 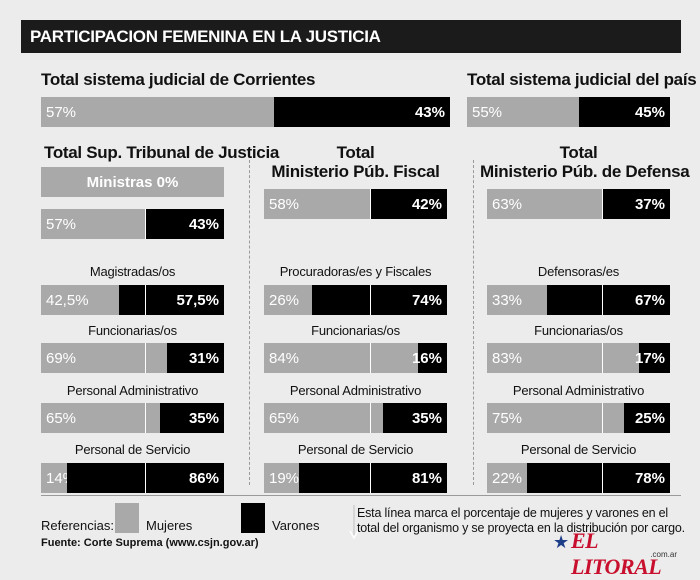 I want to click on bar-defensa-4-mujeres-label: 22%, so click(x=507, y=478).